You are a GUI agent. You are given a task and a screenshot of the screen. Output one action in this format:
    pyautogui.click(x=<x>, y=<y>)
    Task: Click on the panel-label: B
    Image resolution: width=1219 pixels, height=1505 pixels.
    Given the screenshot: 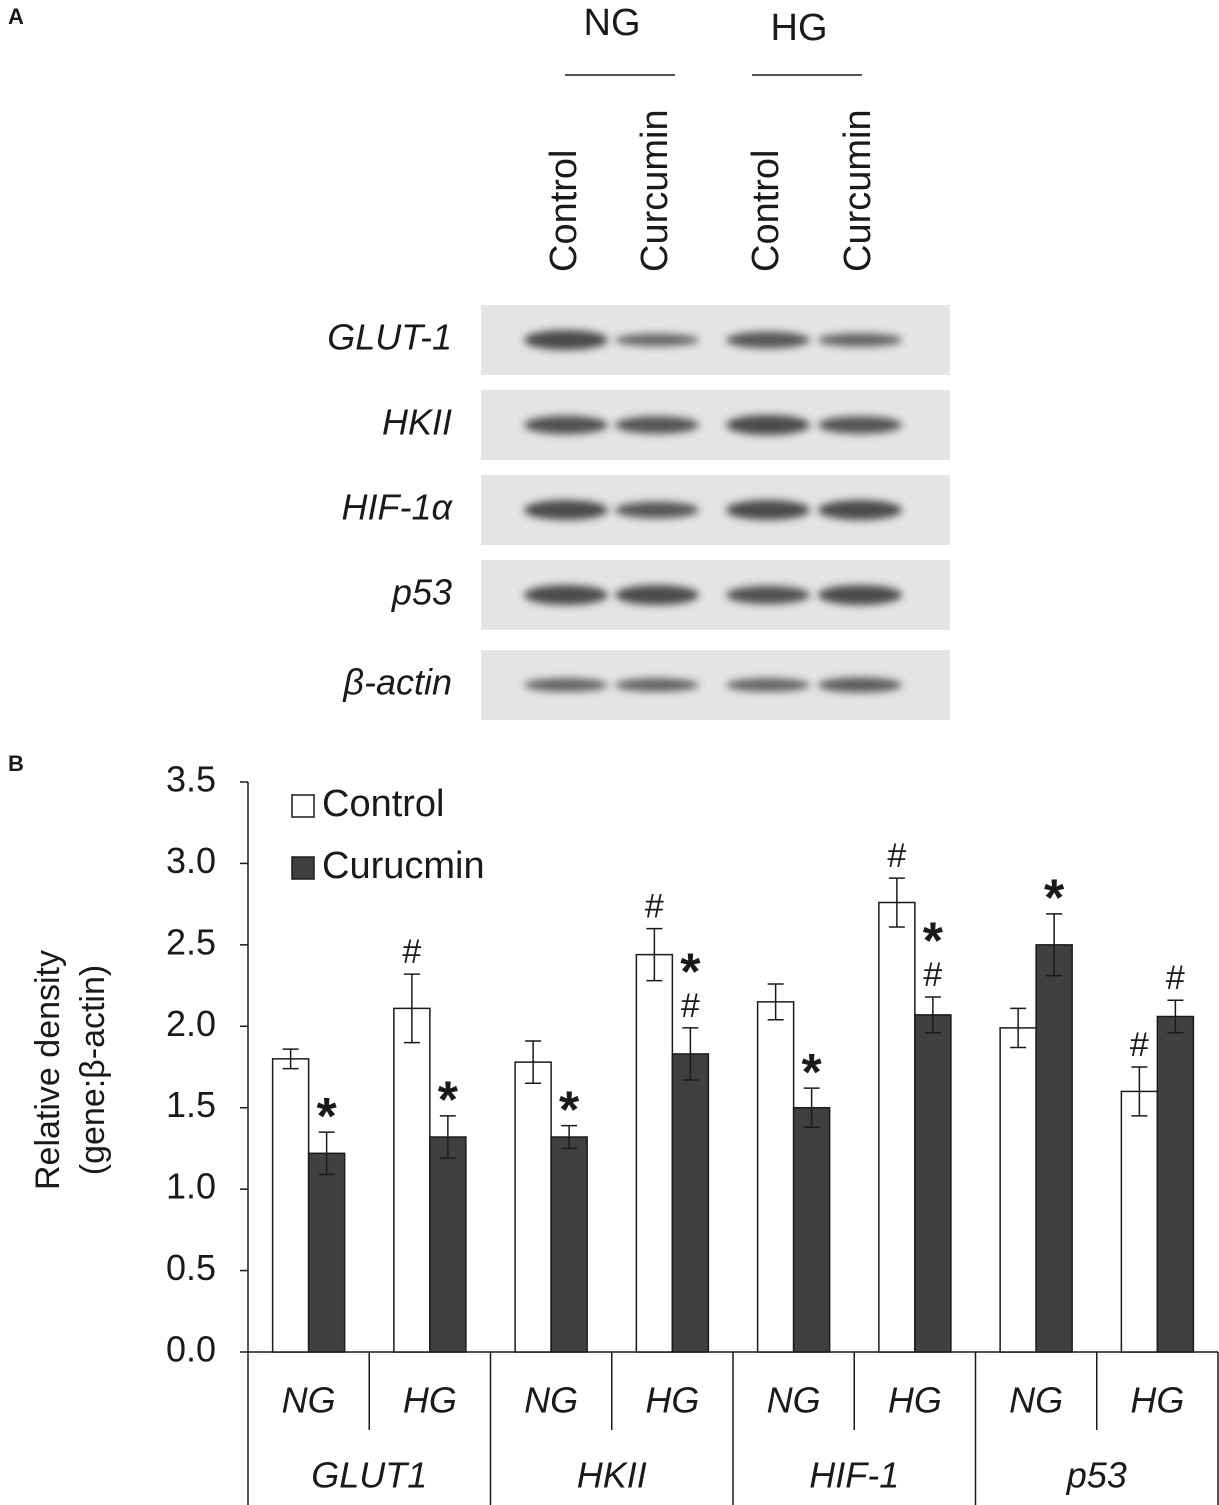 What is the action you would take?
    pyautogui.click(x=16, y=763)
    